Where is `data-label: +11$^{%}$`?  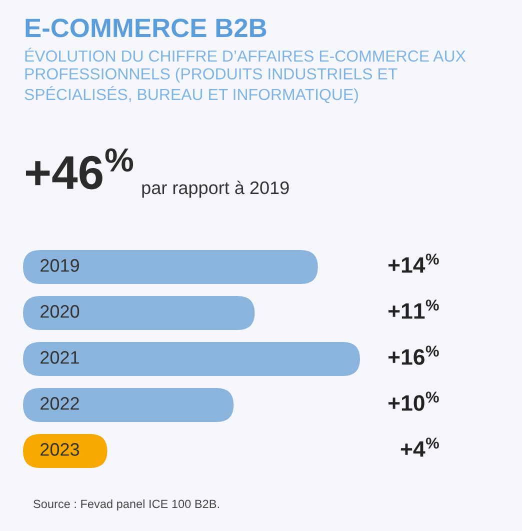 data-label: +11$^{%}$ is located at coordinates (413, 309).